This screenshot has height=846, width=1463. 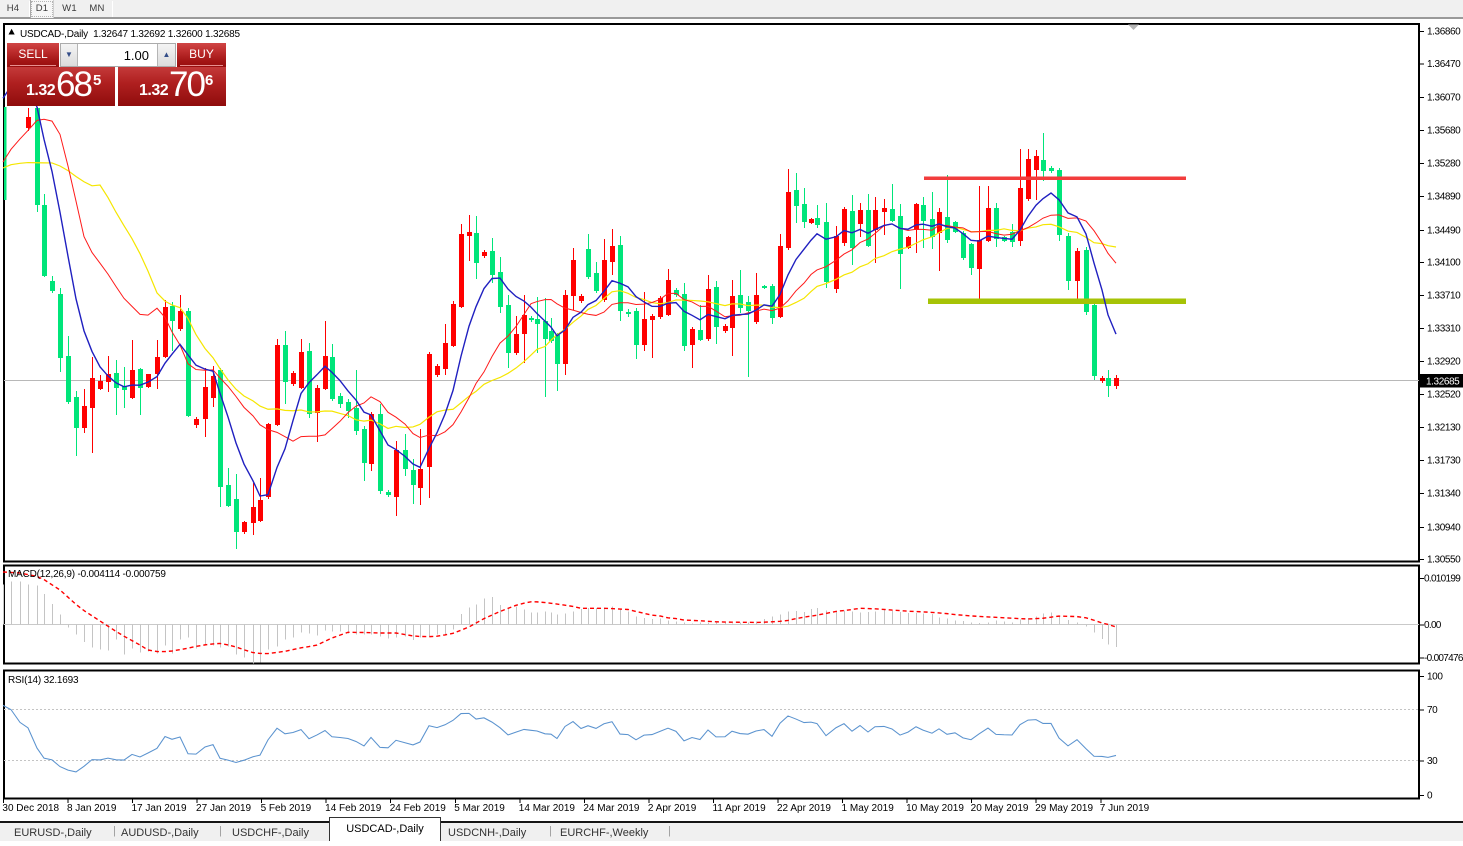 I want to click on svg-text: 7 Jun 2019, so click(x=1125, y=808).